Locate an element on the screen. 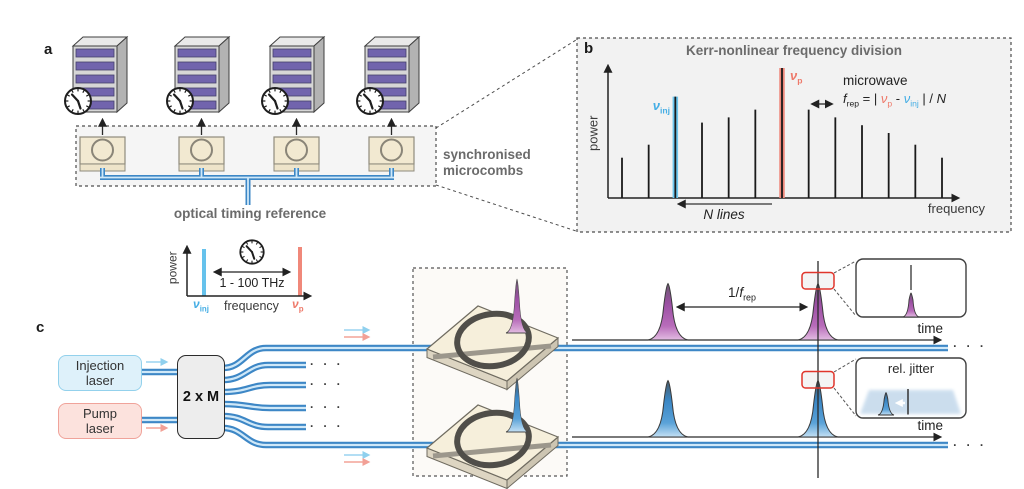 The height and width of the screenshot is (489, 1024). chip-to-server-arrows is located at coordinates (247, 126).